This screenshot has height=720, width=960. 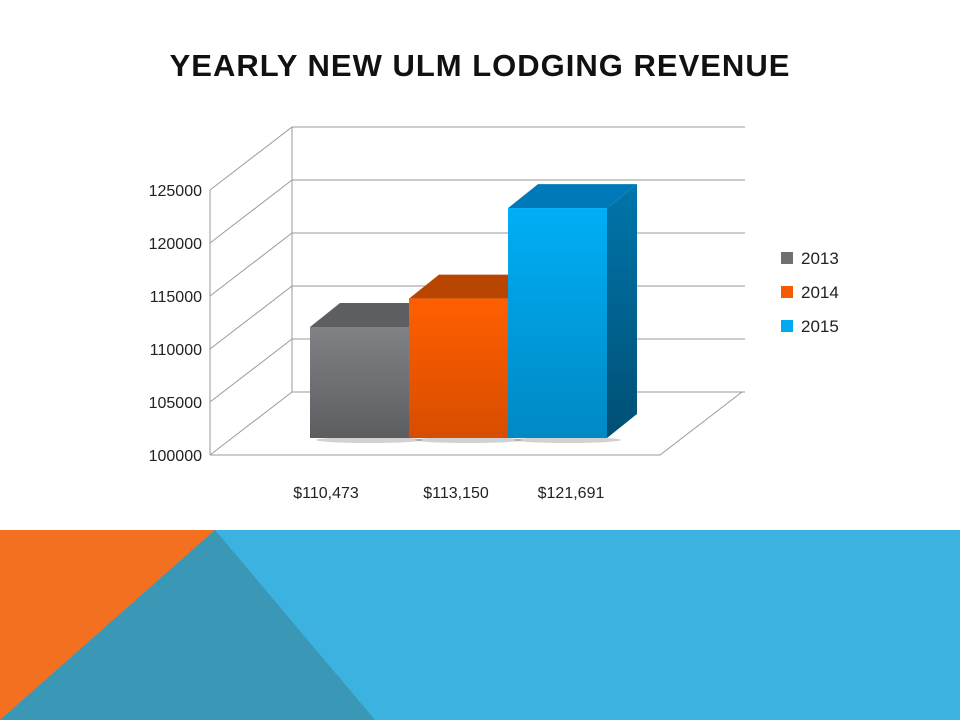 I want to click on bars, so click(x=473, y=313).